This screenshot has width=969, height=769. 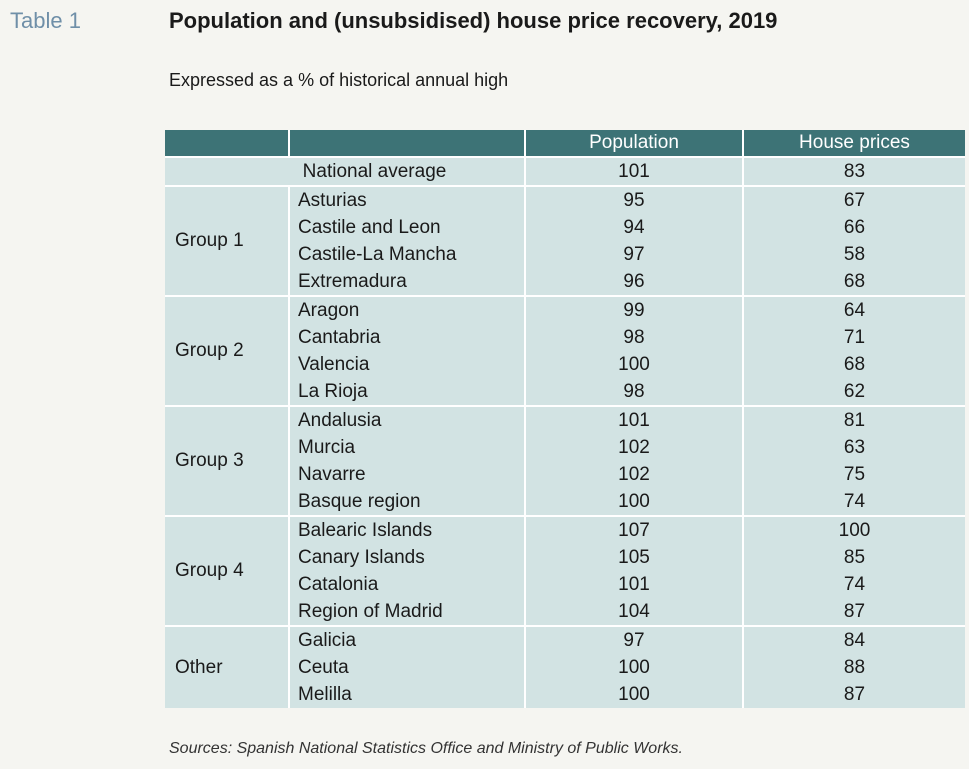 What do you see at coordinates (634, 557) in the screenshot?
I see `population-cell: 105` at bounding box center [634, 557].